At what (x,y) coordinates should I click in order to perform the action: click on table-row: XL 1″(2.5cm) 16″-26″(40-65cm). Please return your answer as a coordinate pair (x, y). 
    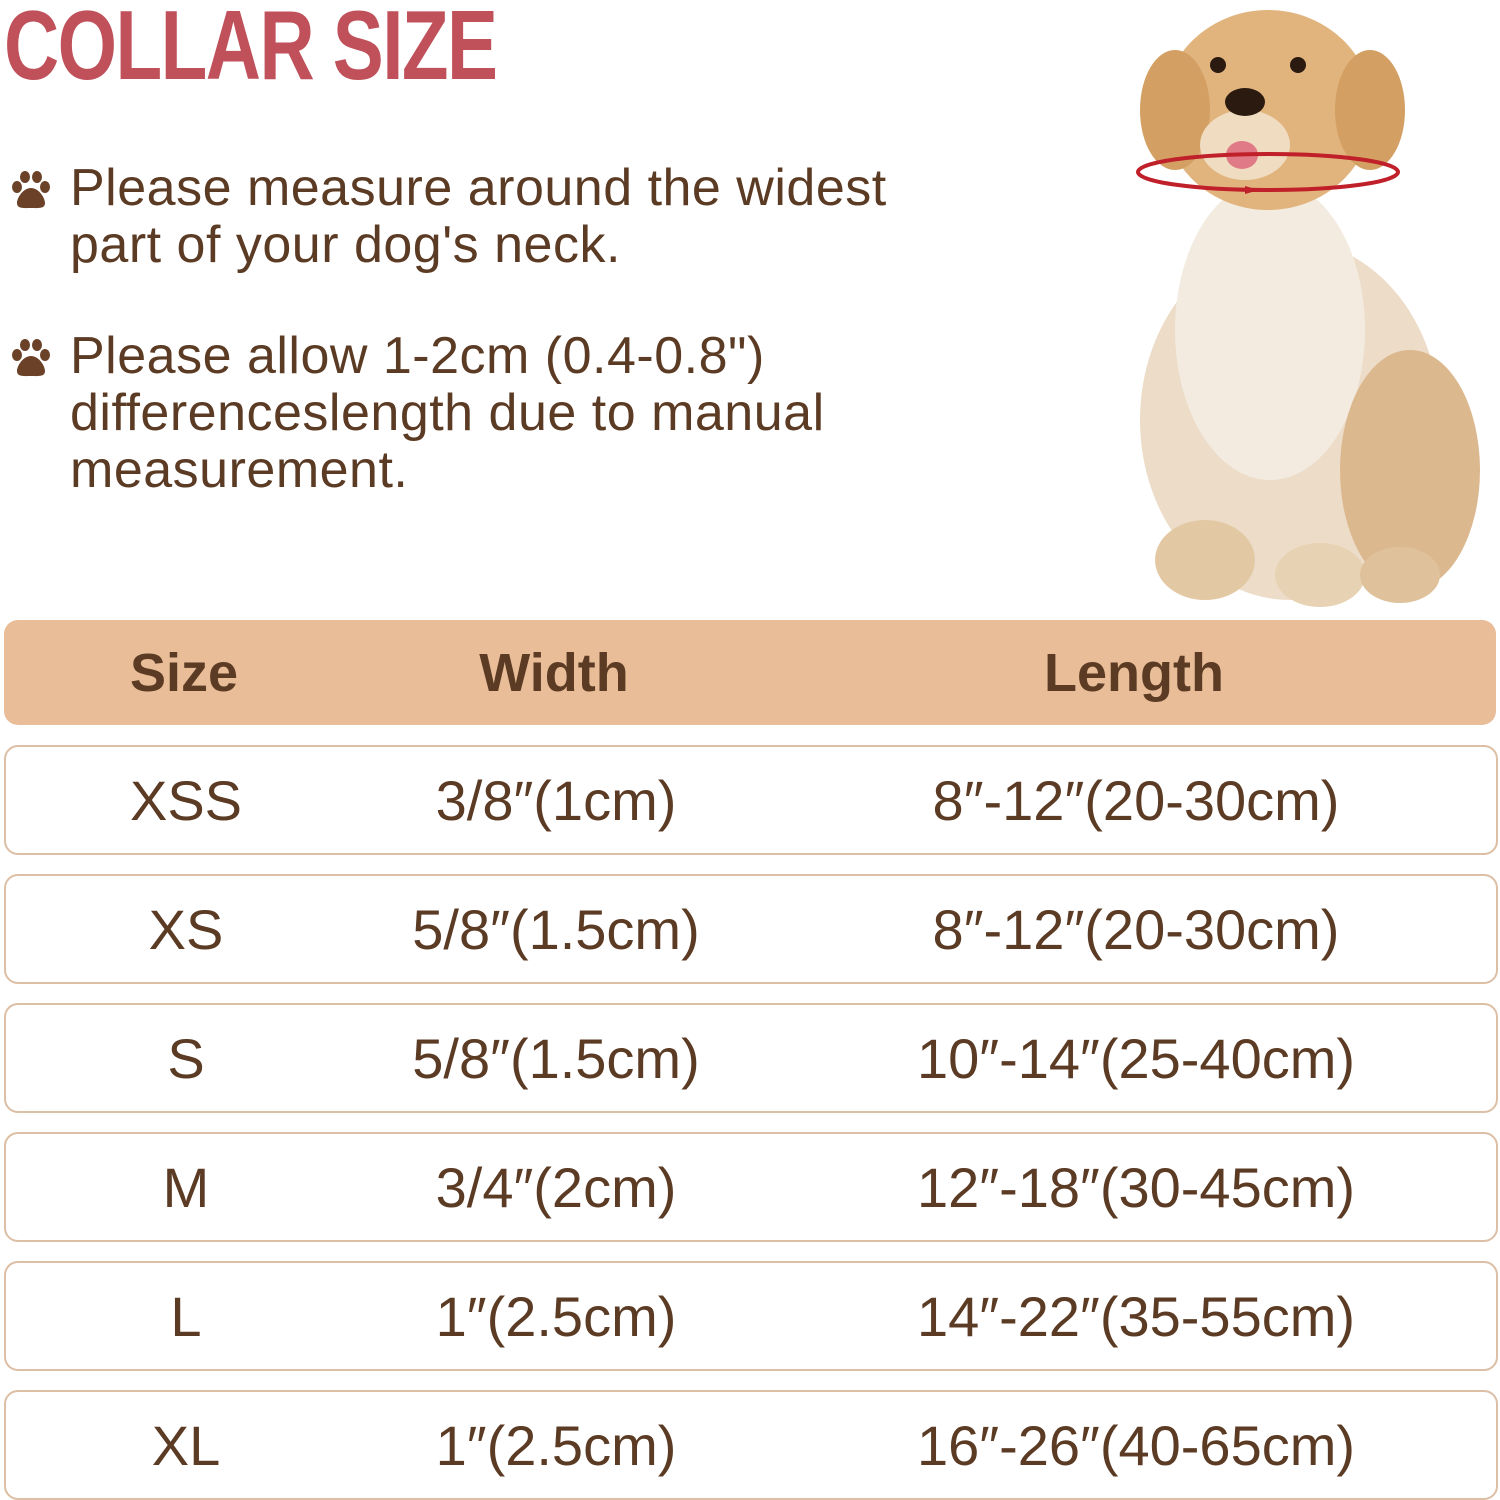
    Looking at the image, I should click on (751, 1445).